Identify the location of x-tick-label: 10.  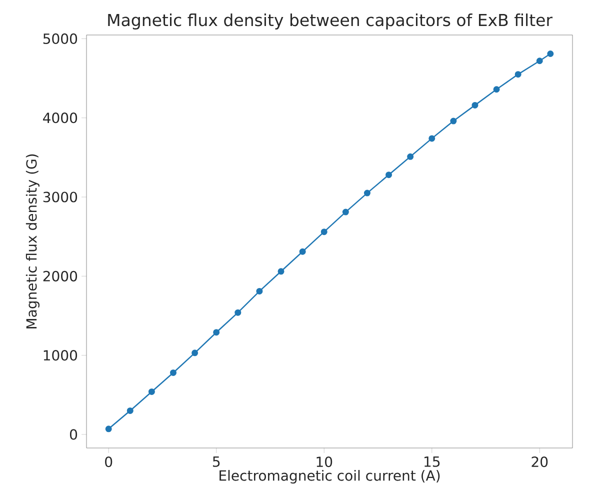
(324, 462).